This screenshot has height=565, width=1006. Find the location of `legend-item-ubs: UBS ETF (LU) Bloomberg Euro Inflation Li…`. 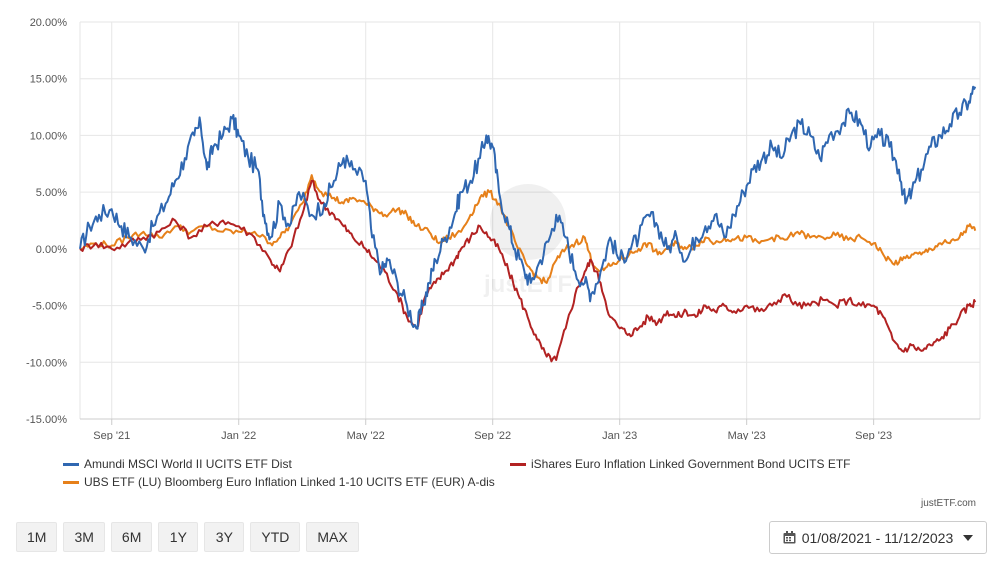

legend-item-ubs: UBS ETF (LU) Bloomberg Euro Inflation Li… is located at coordinates (279, 482).